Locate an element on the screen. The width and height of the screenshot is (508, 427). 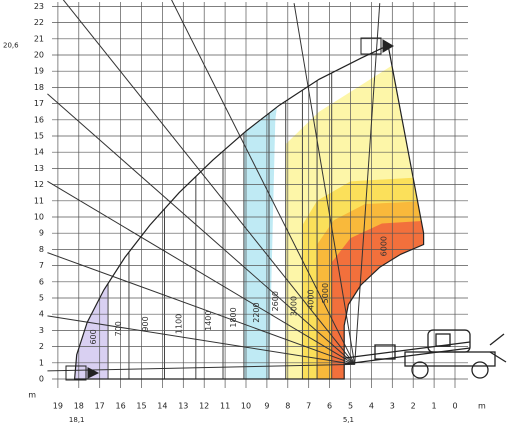
zone-label: 600 is located at coordinates (93, 336).